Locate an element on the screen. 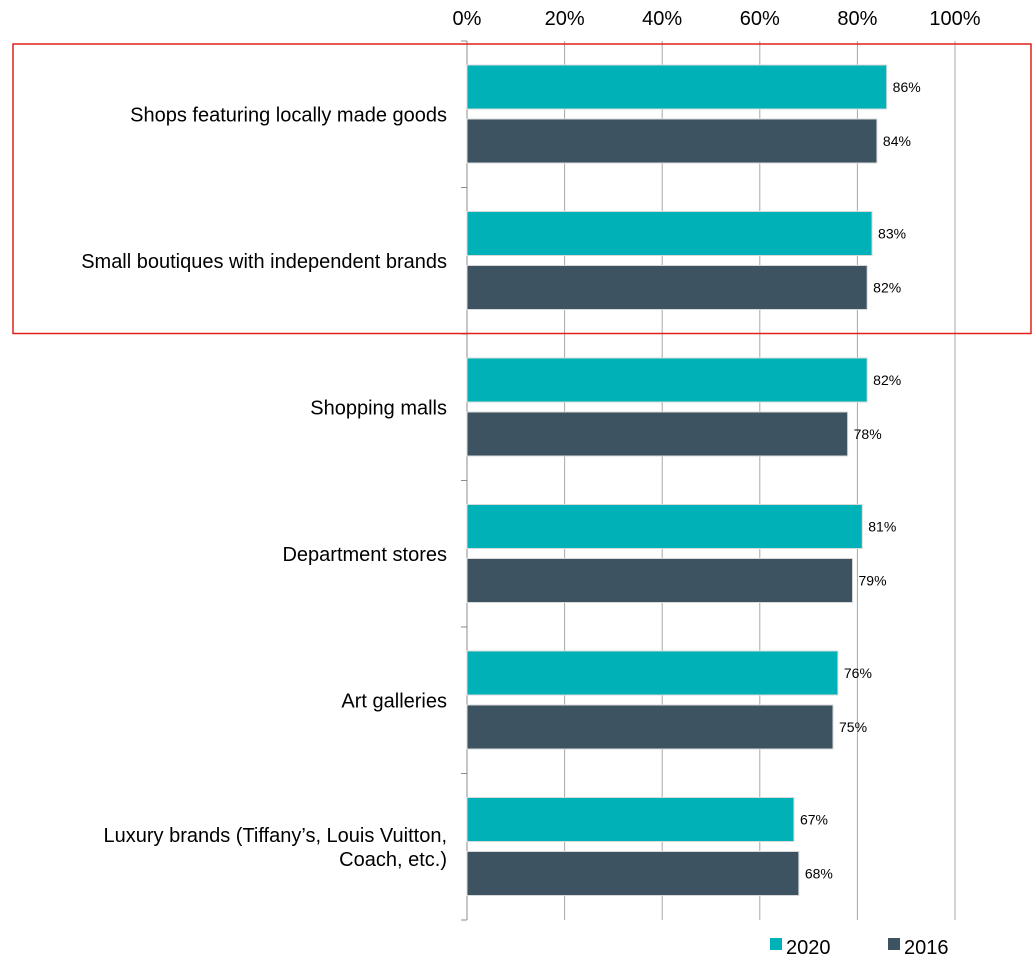  x-tick-label: 0% is located at coordinates (467, 19).